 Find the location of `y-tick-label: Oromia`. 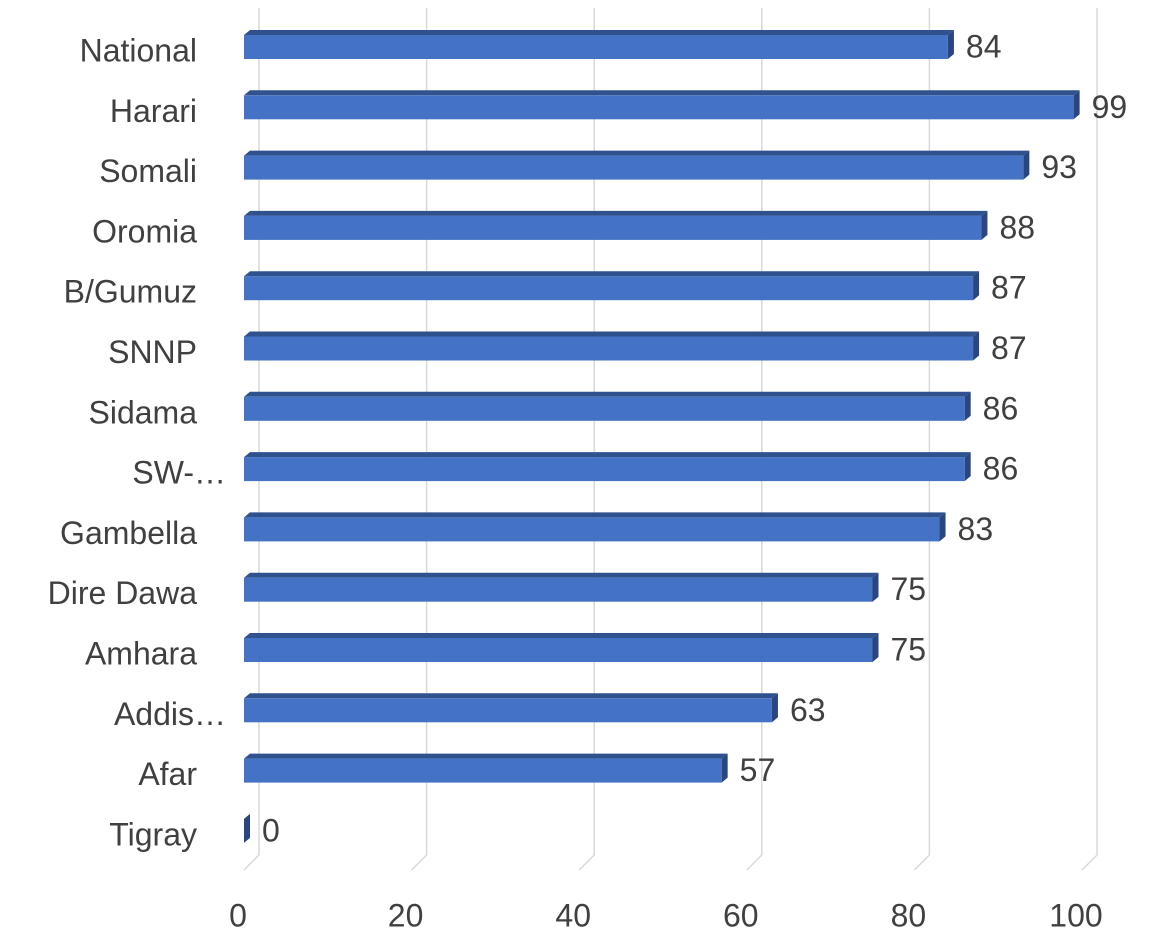

y-tick-label: Oromia is located at coordinates (144, 231).